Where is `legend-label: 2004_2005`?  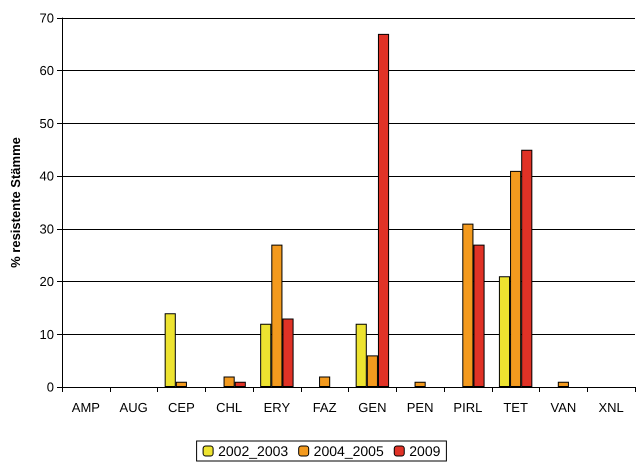 legend-label: 2004_2005 is located at coordinates (349, 451).